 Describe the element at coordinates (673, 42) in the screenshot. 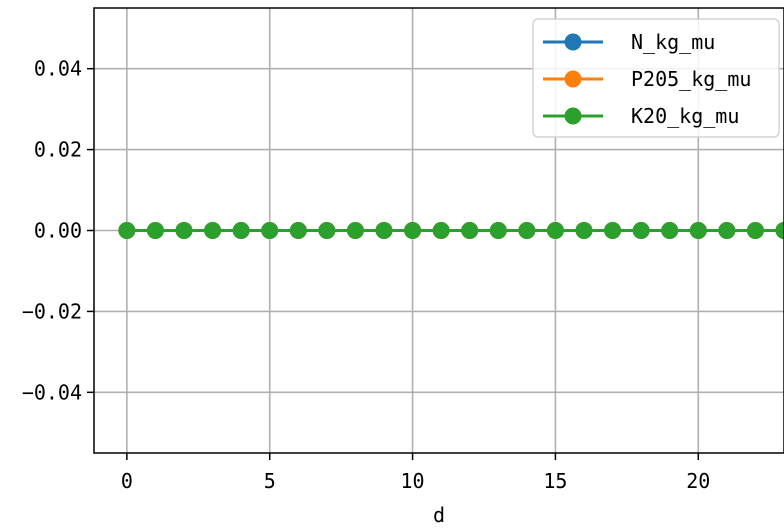

I see `legend-label: N_kg_mu` at that location.